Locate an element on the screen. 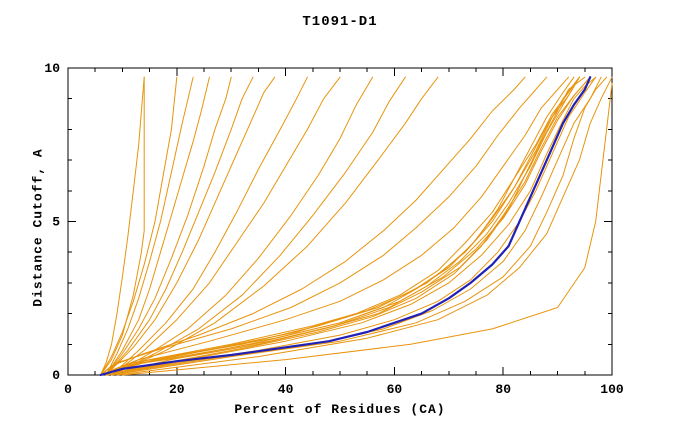 This screenshot has height=440, width=680. x-tick-label: 0 is located at coordinates (68, 389).